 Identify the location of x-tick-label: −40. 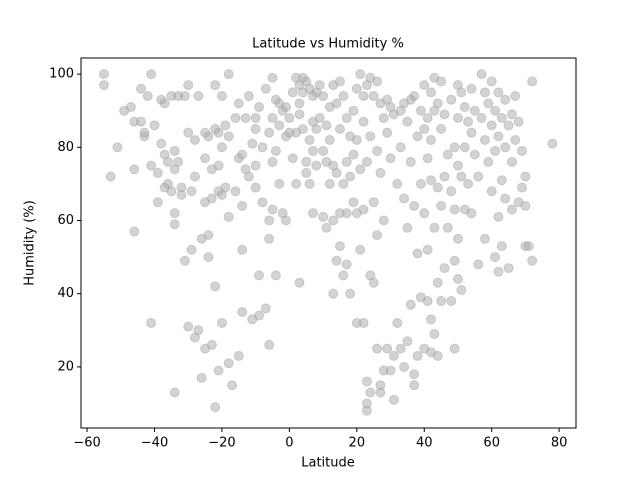
(154, 443).